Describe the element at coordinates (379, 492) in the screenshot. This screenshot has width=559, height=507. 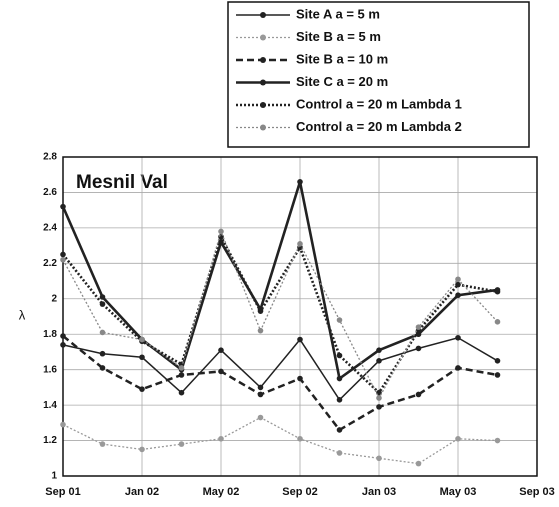
I see `x-tick-label: Jan 03` at that location.